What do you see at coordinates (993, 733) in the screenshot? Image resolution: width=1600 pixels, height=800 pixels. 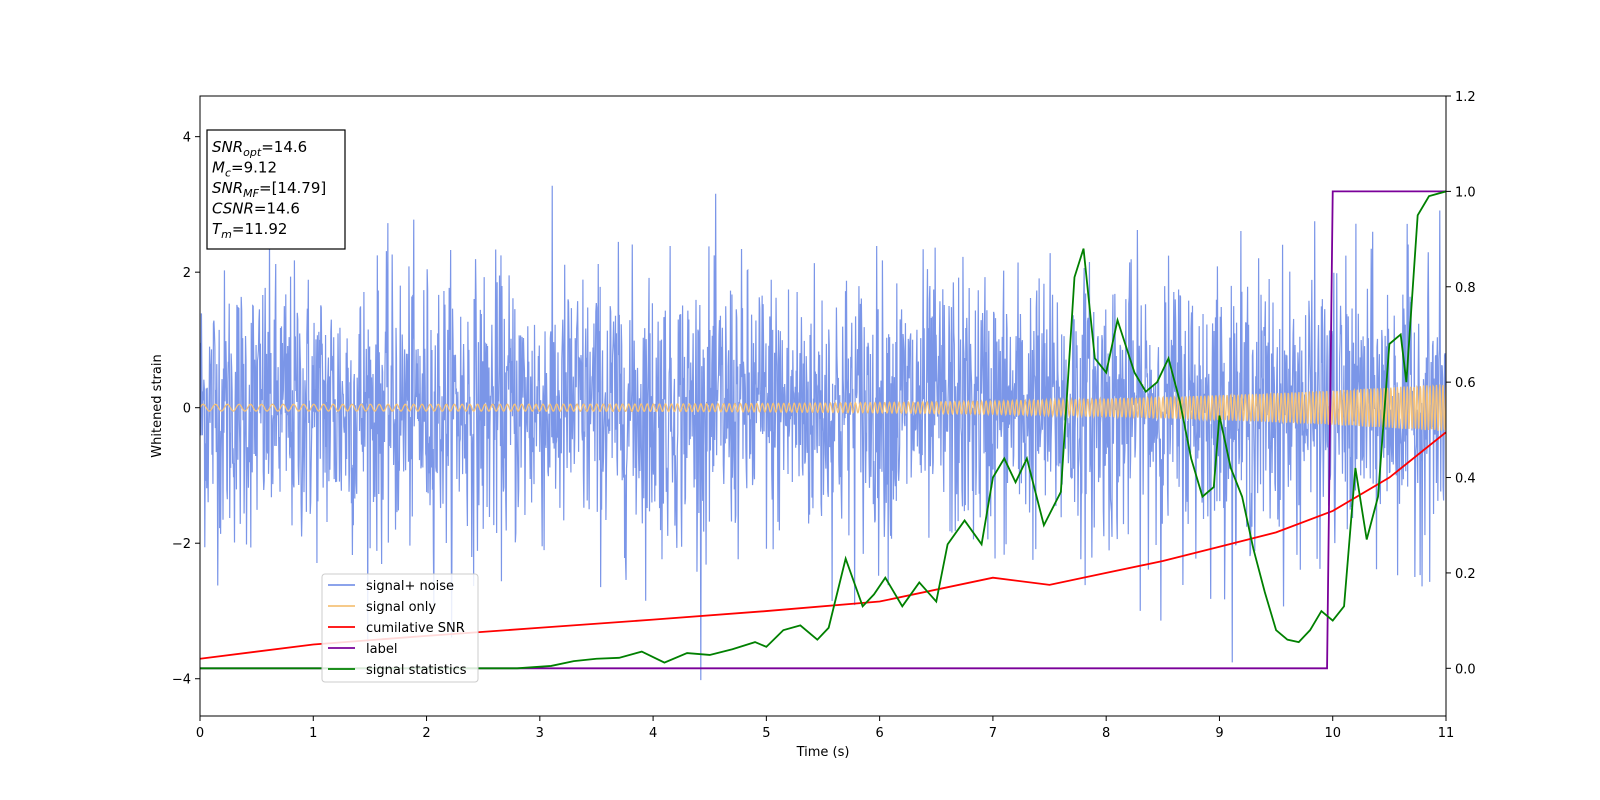 I see `x-tick-label: 7` at bounding box center [993, 733].